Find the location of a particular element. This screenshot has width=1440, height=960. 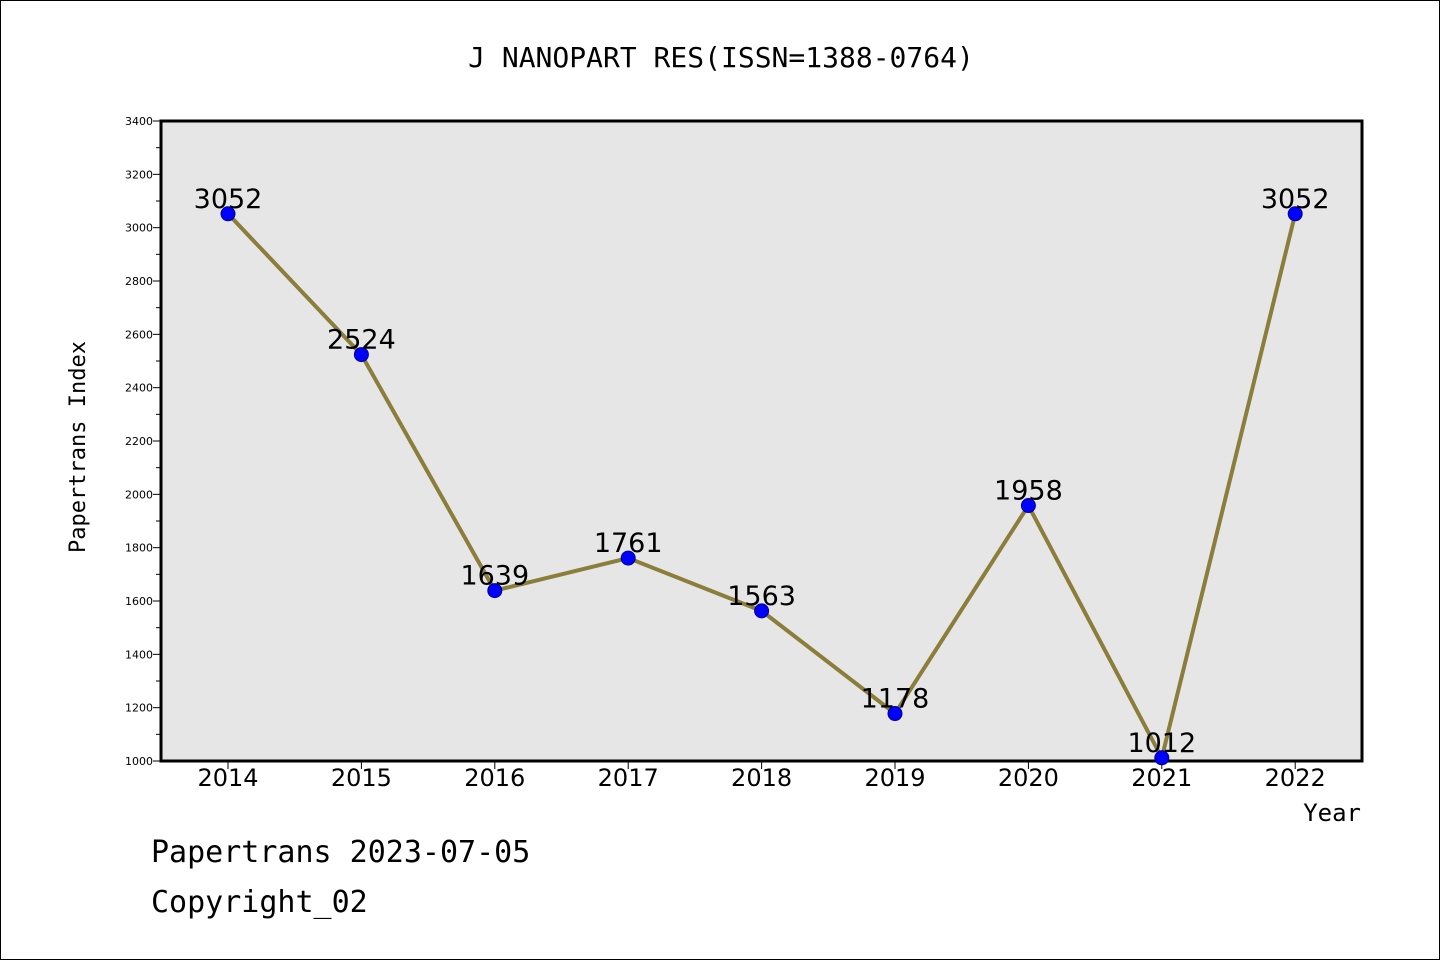

y-tick-label: 1200 is located at coordinates (139, 708).